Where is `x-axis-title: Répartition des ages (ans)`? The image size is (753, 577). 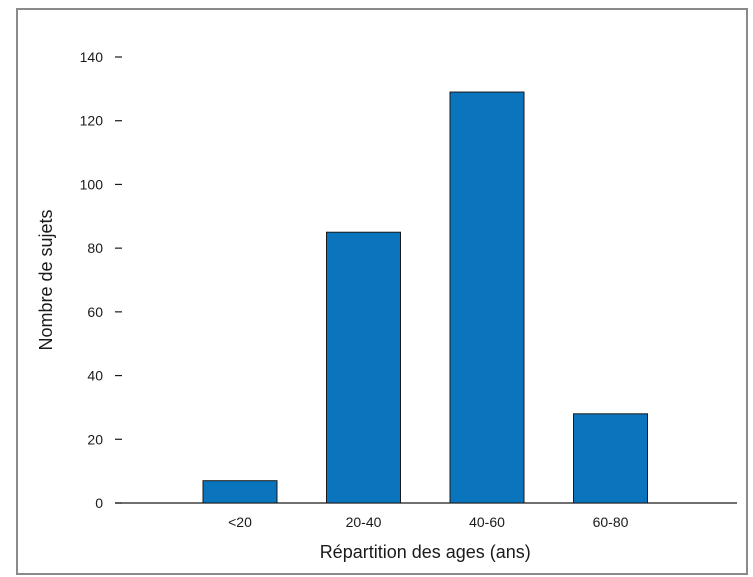 x-axis-title: Répartition des ages (ans) is located at coordinates (425, 552).